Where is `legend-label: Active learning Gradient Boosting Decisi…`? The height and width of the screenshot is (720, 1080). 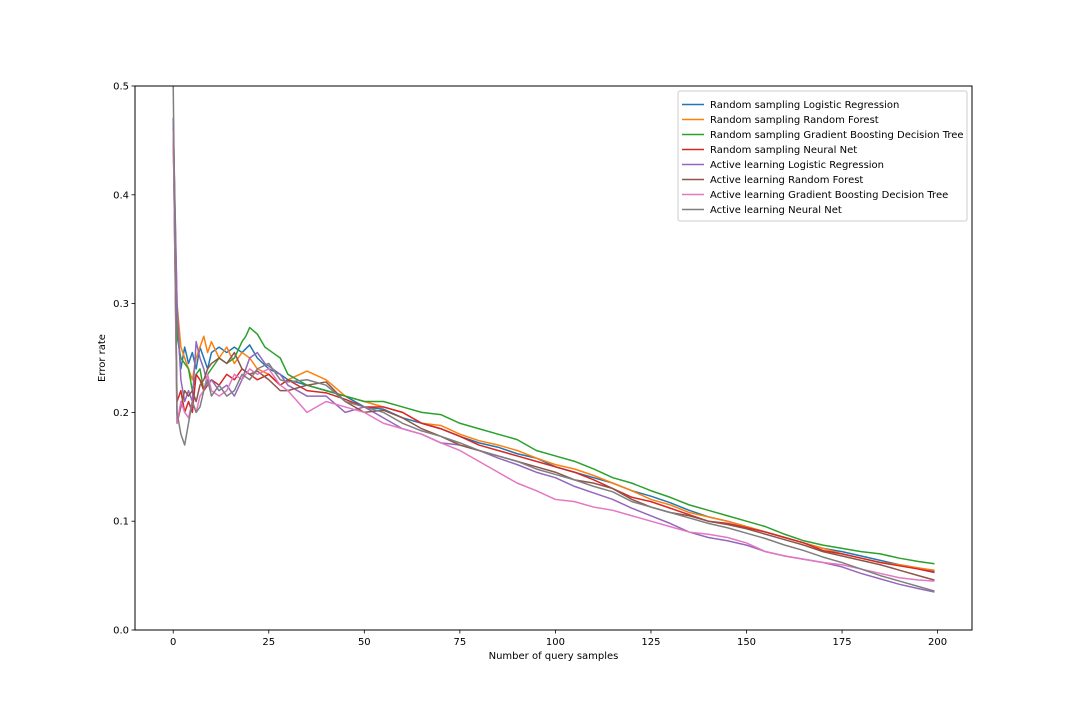
legend-label: Active learning Gradient Boosting Decisi… is located at coordinates (829, 195).